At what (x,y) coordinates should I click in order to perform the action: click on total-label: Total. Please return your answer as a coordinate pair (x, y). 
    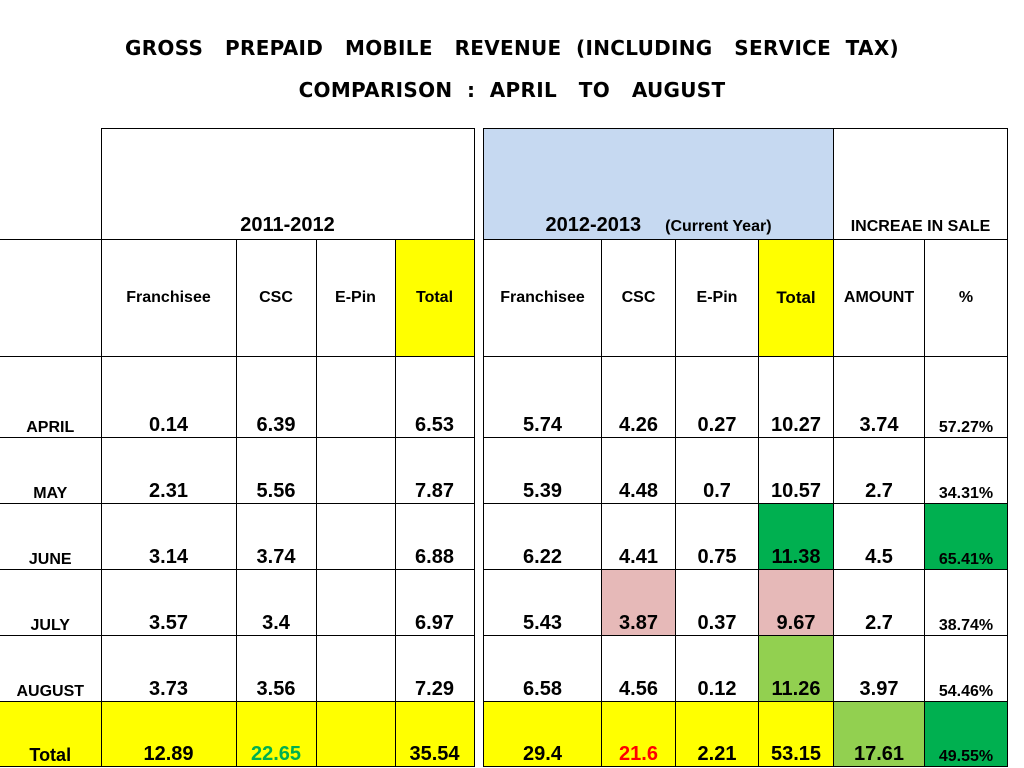
    Looking at the image, I should click on (51, 734).